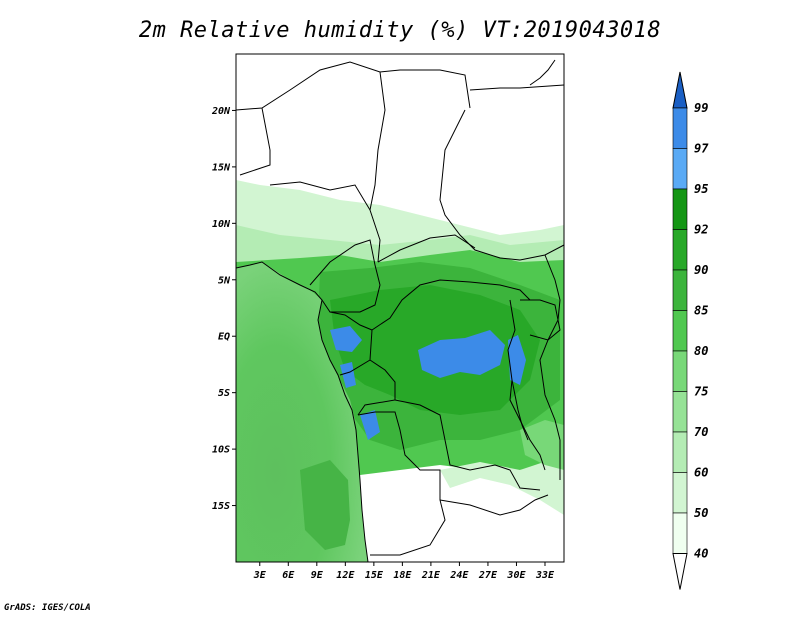  Describe the element at coordinates (701, 108) in the screenshot. I see `colorbar-level-label: 99` at that location.